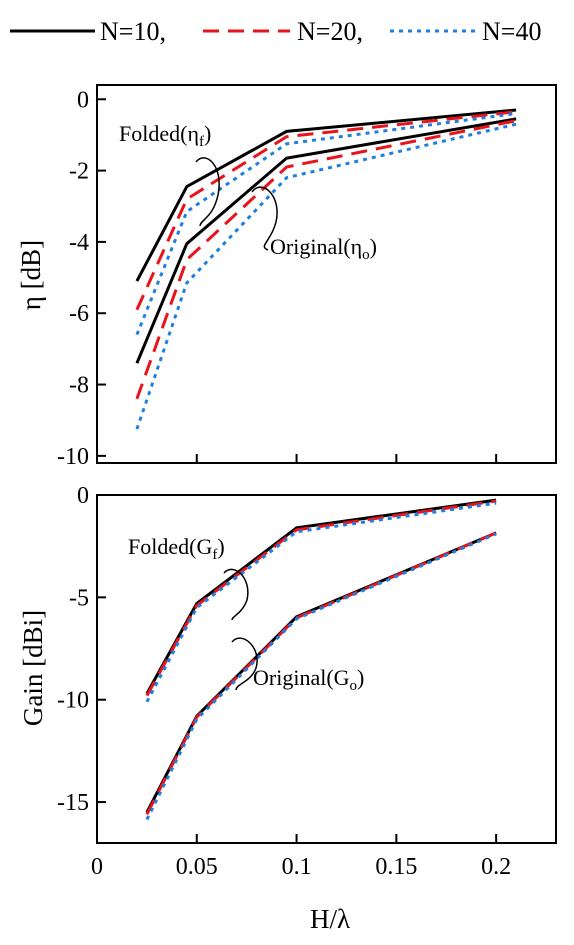 Image resolution: width=574 pixels, height=945 pixels. Describe the element at coordinates (197, 867) in the screenshot. I see `gain-x-tick-label: 0.05` at that location.